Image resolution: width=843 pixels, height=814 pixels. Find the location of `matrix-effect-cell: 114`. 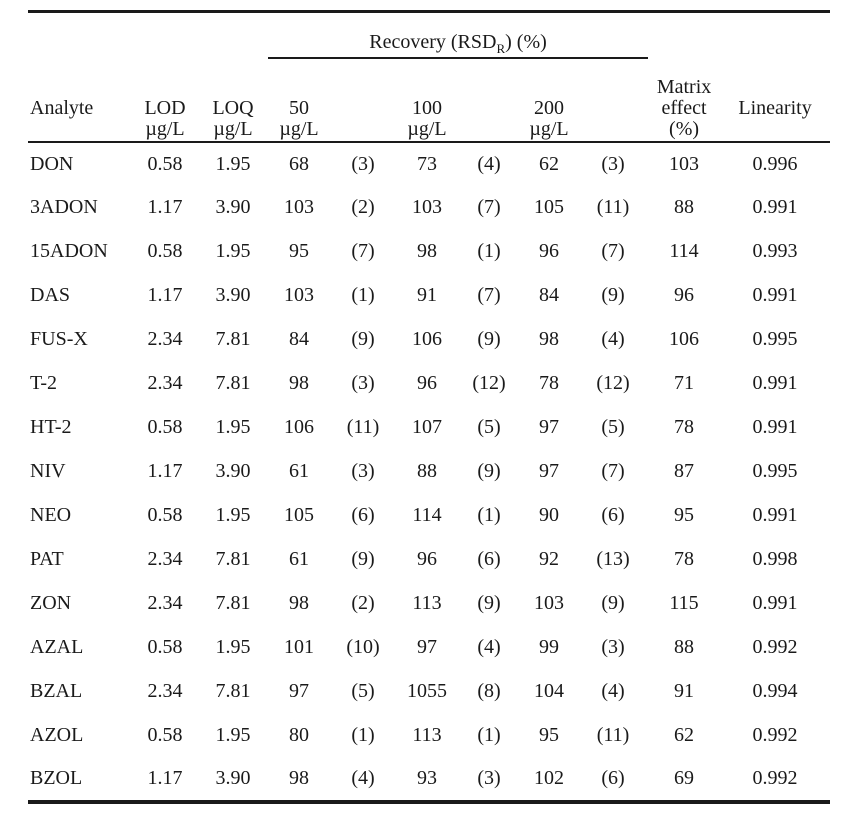

matrix-effect-cell: 114 is located at coordinates (684, 251).